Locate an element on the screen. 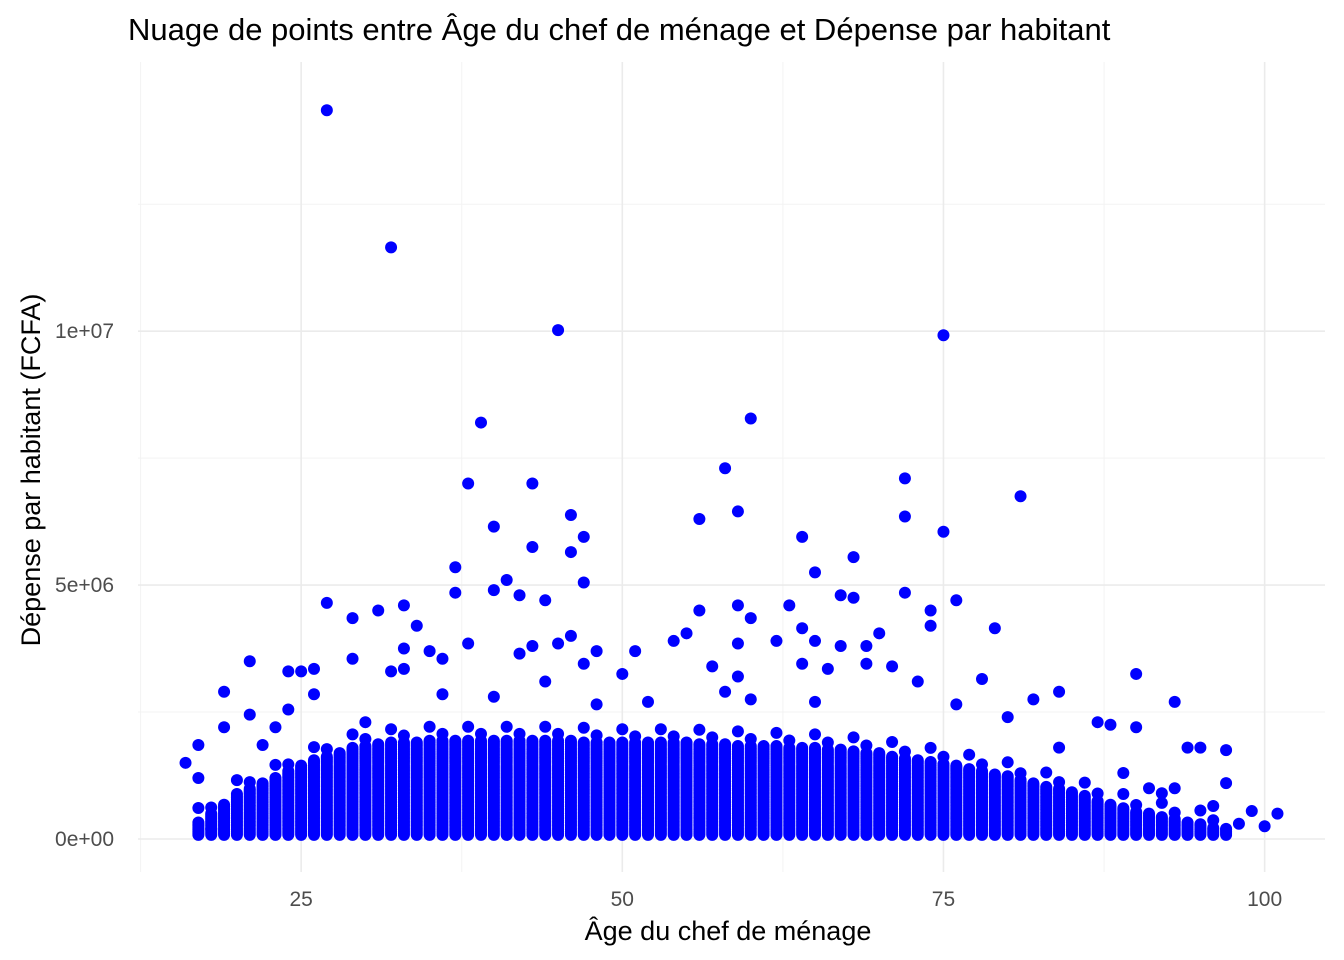 The image size is (1344, 960). x-axis-title: Âge du chef de ménage is located at coordinates (728, 930).